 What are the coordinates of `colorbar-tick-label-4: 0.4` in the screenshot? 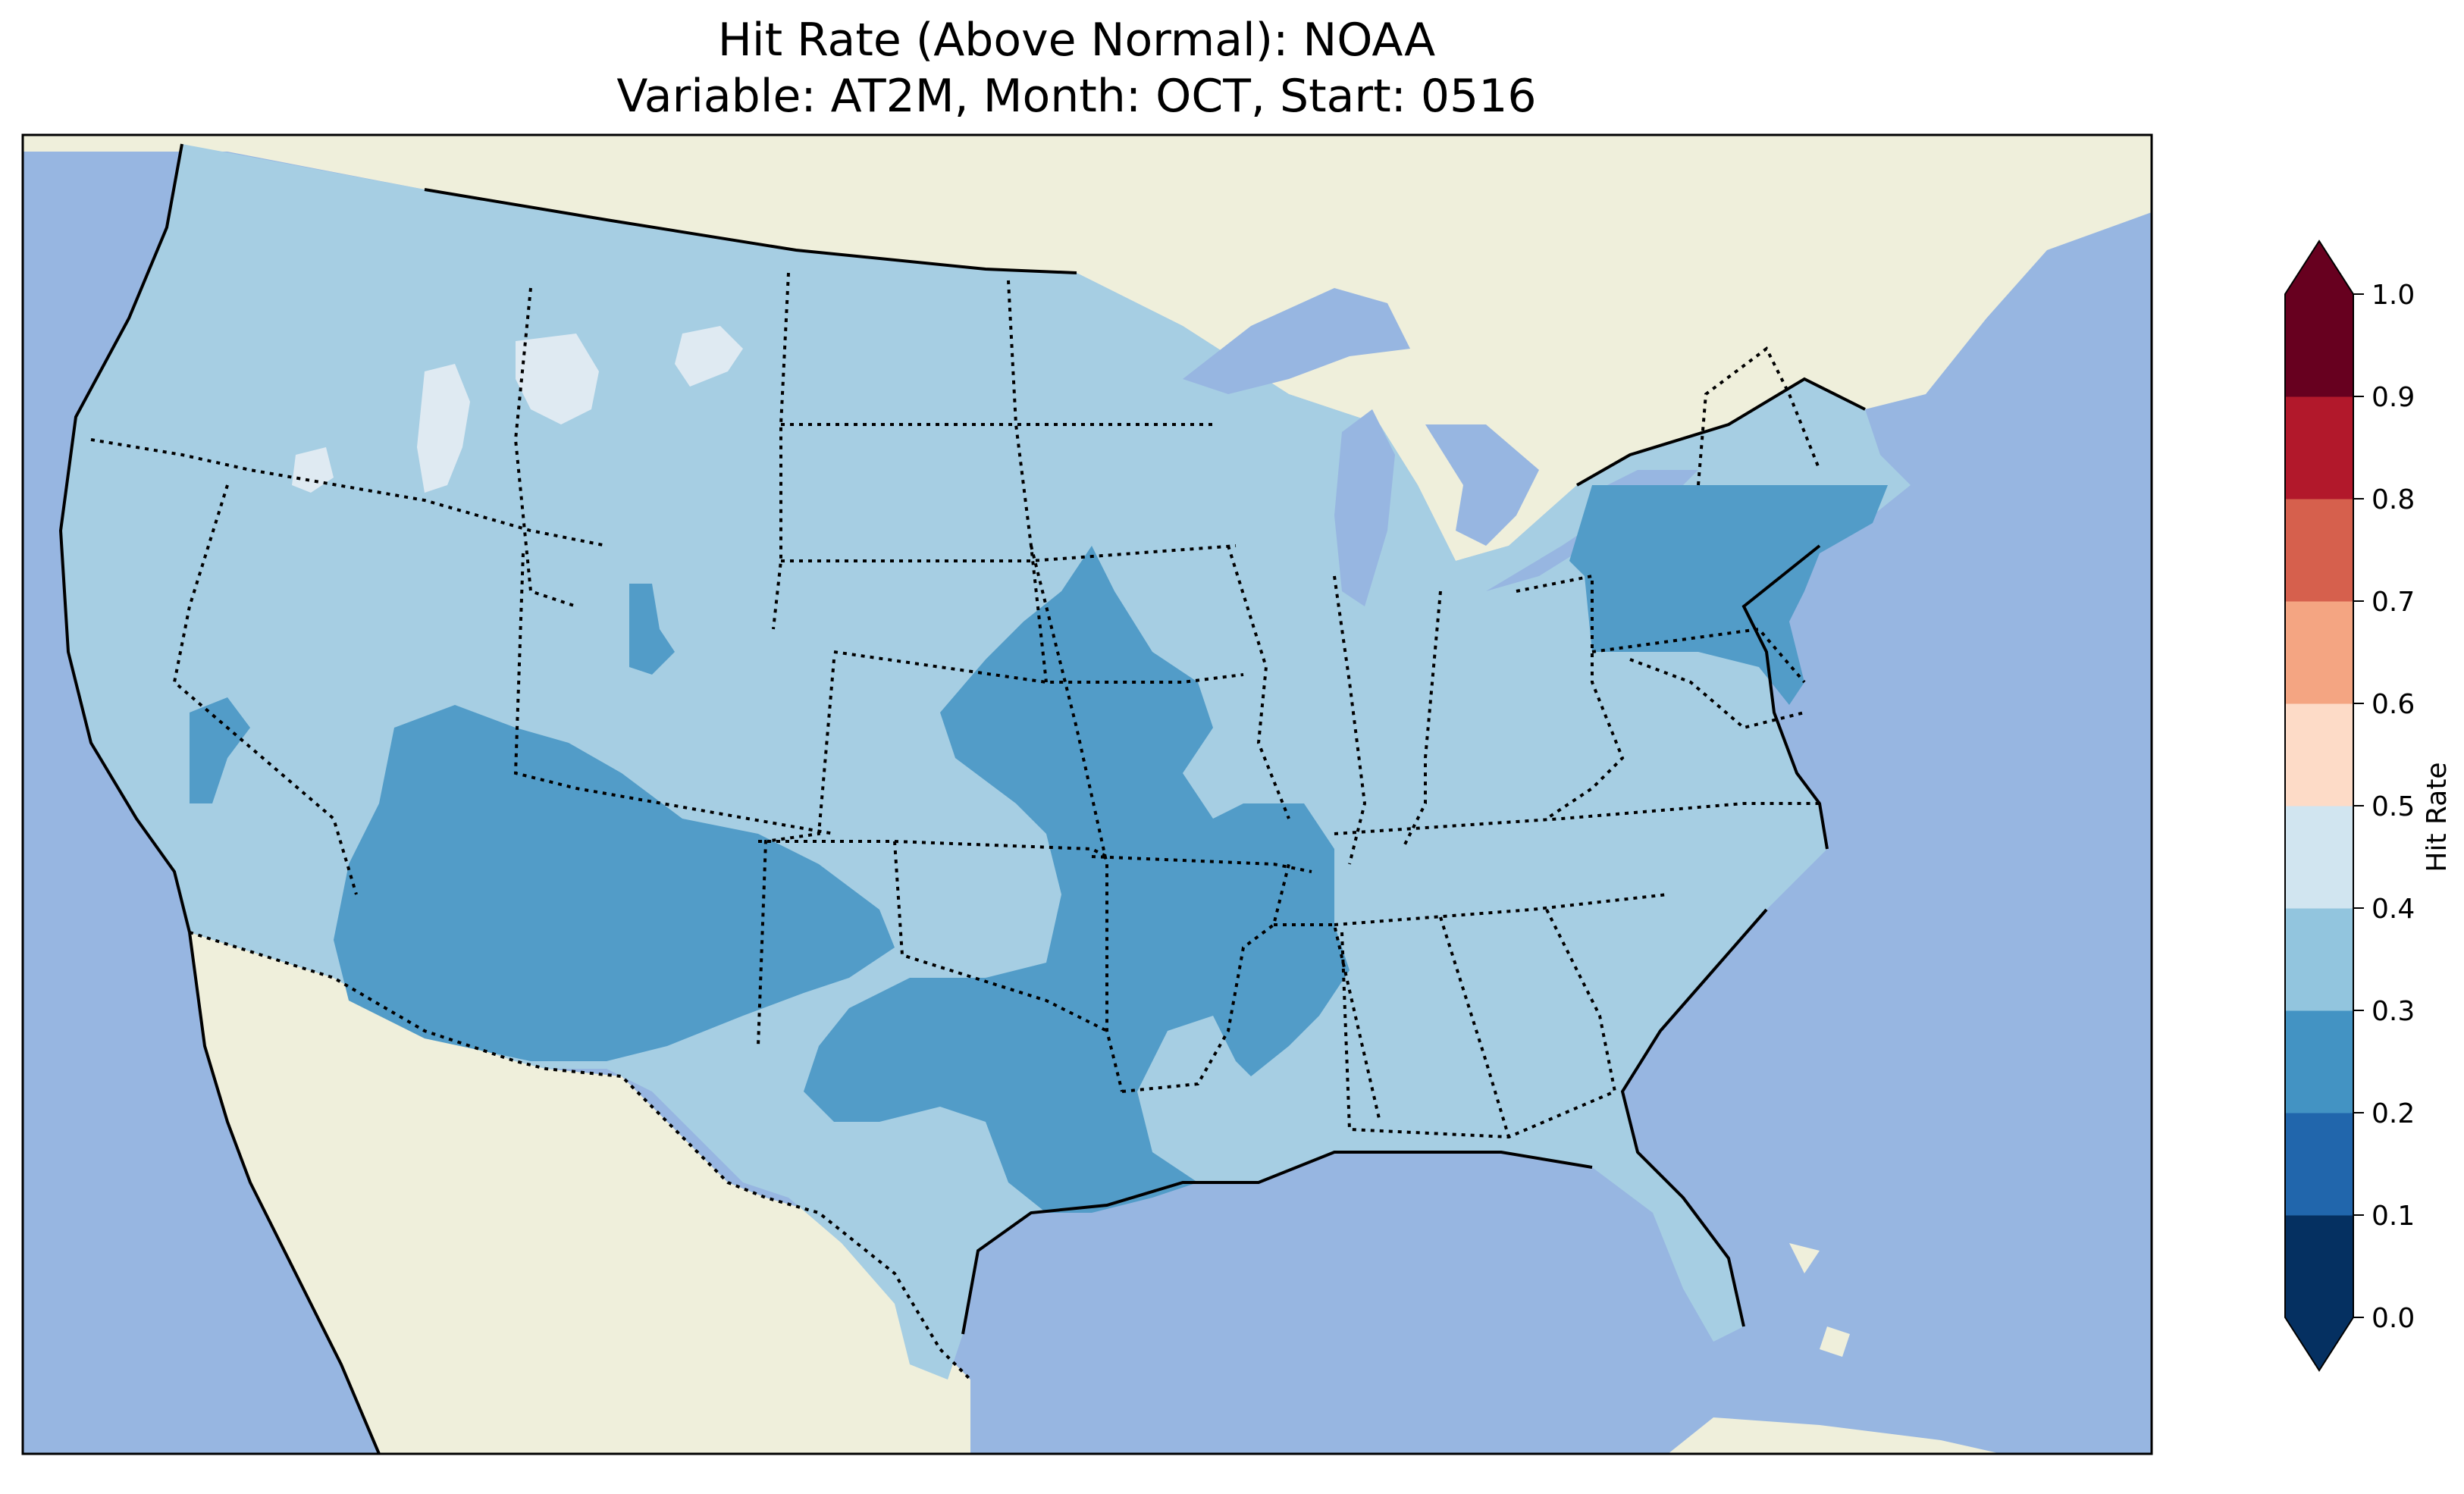 It's located at (2394, 909).